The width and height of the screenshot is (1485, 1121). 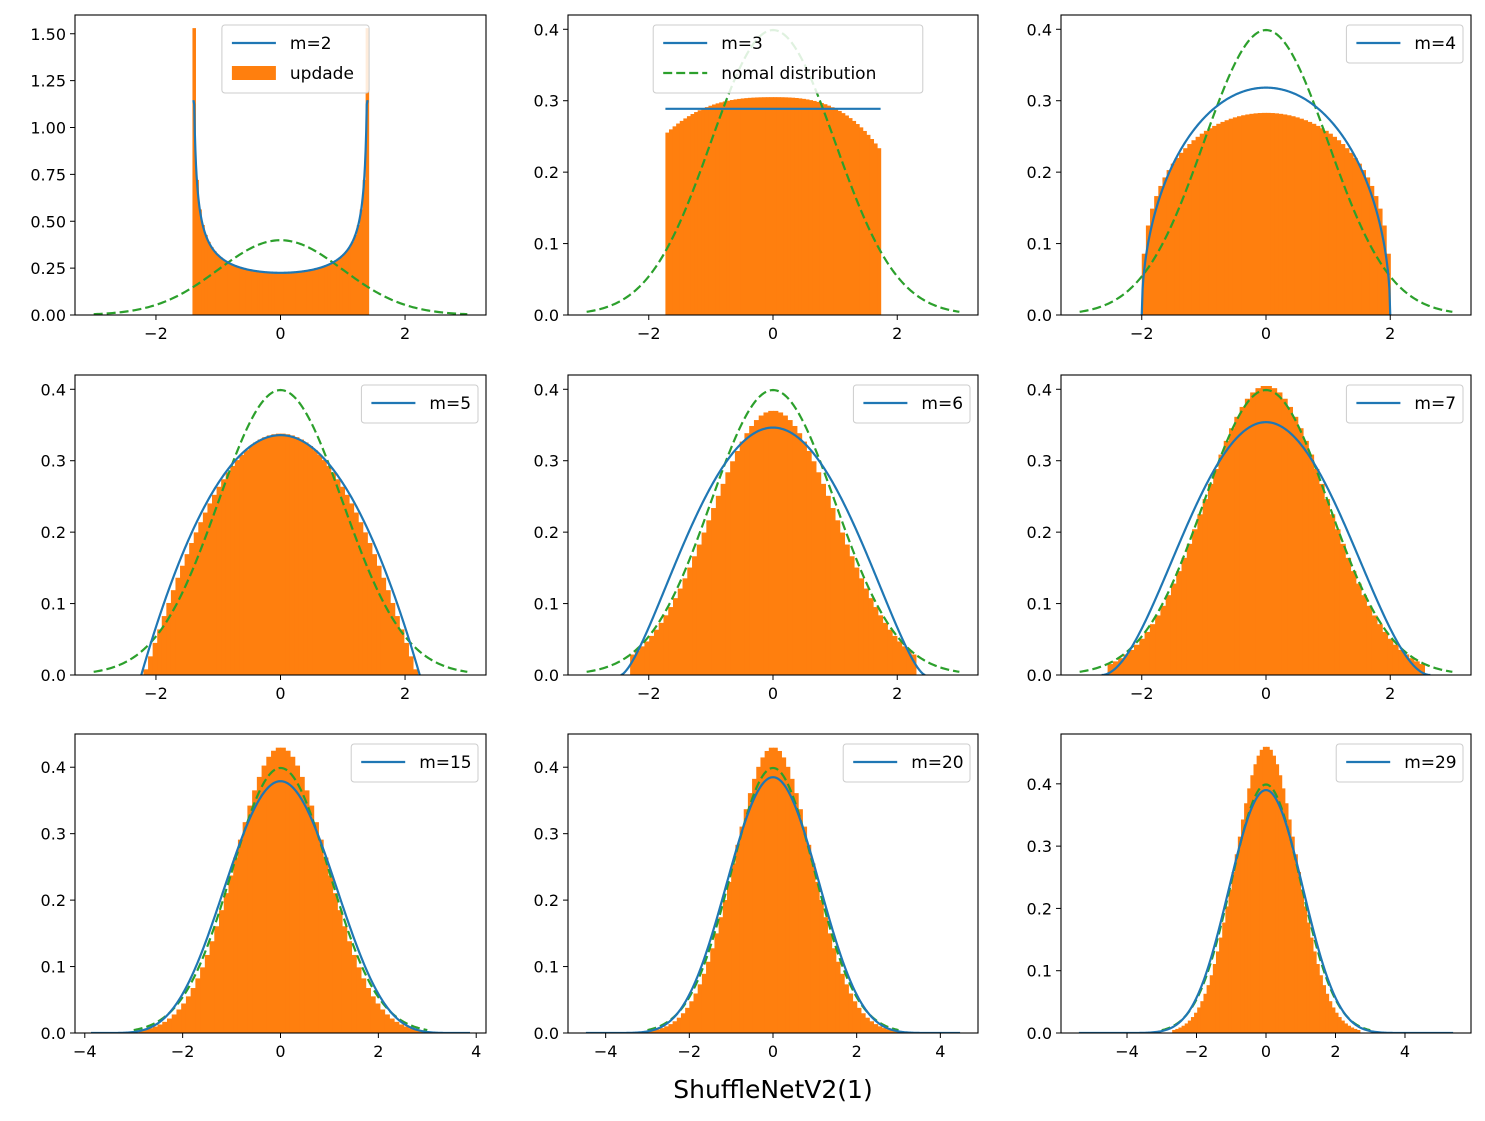 I want to click on legend: m=4, so click(x=1404, y=44).